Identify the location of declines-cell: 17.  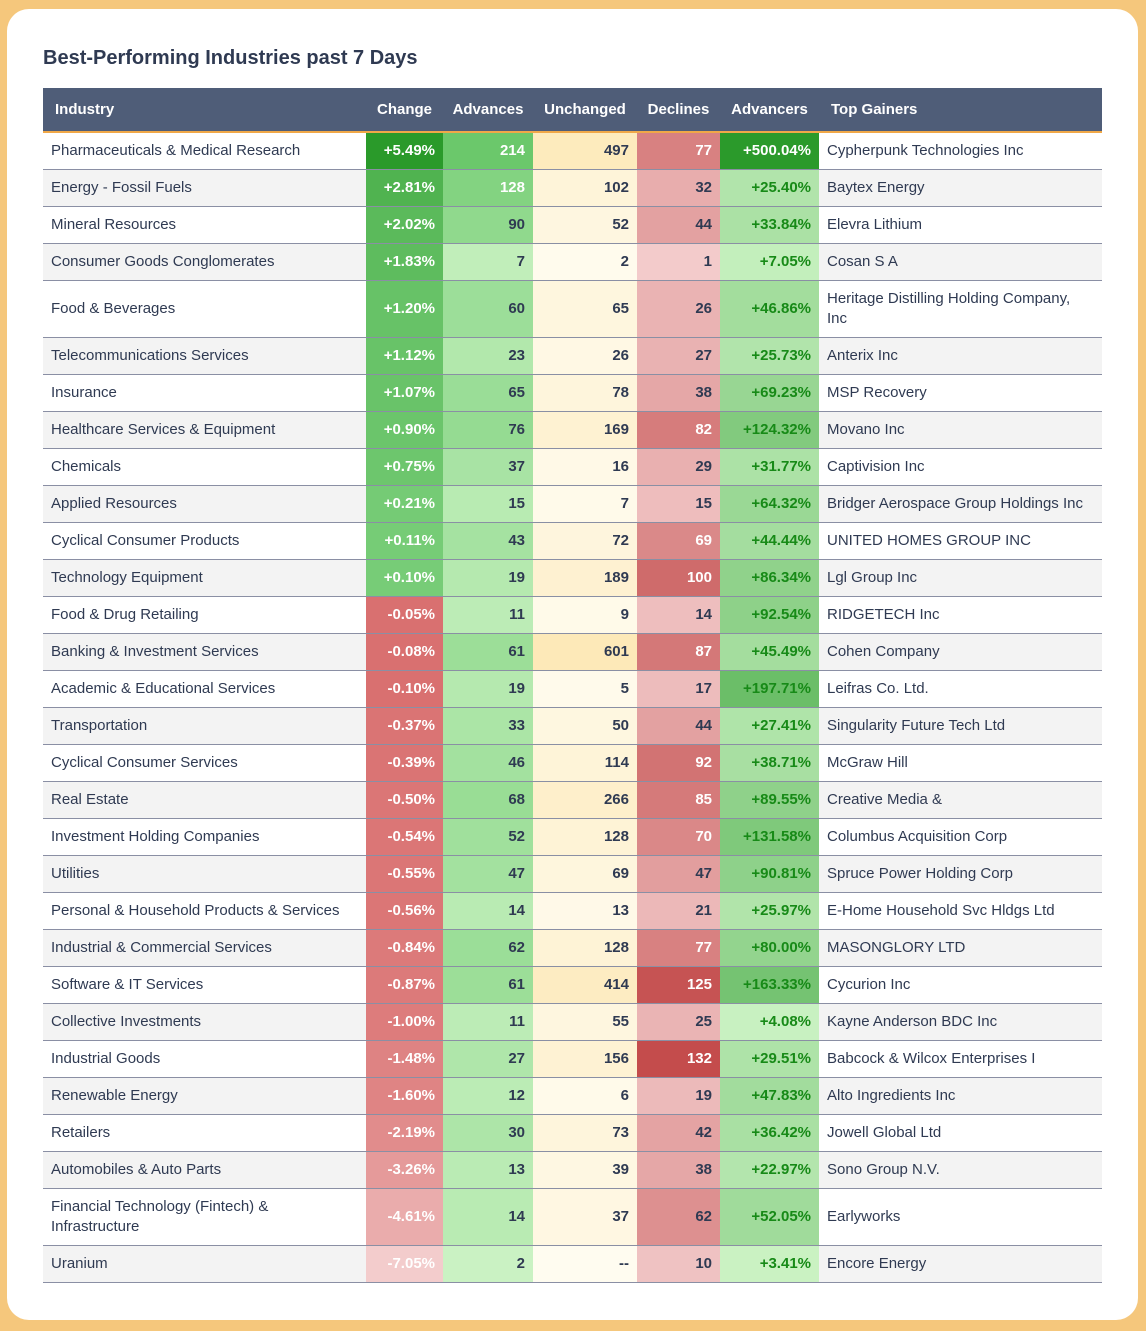
(678, 689).